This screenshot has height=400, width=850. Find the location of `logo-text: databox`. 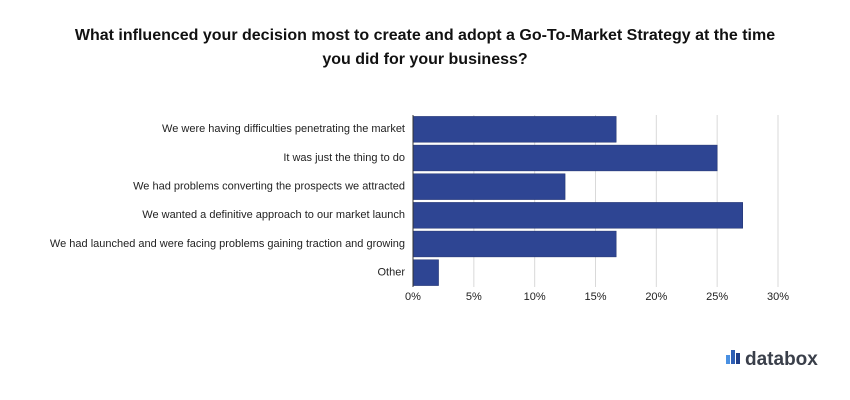

logo-text: databox is located at coordinates (781, 359).